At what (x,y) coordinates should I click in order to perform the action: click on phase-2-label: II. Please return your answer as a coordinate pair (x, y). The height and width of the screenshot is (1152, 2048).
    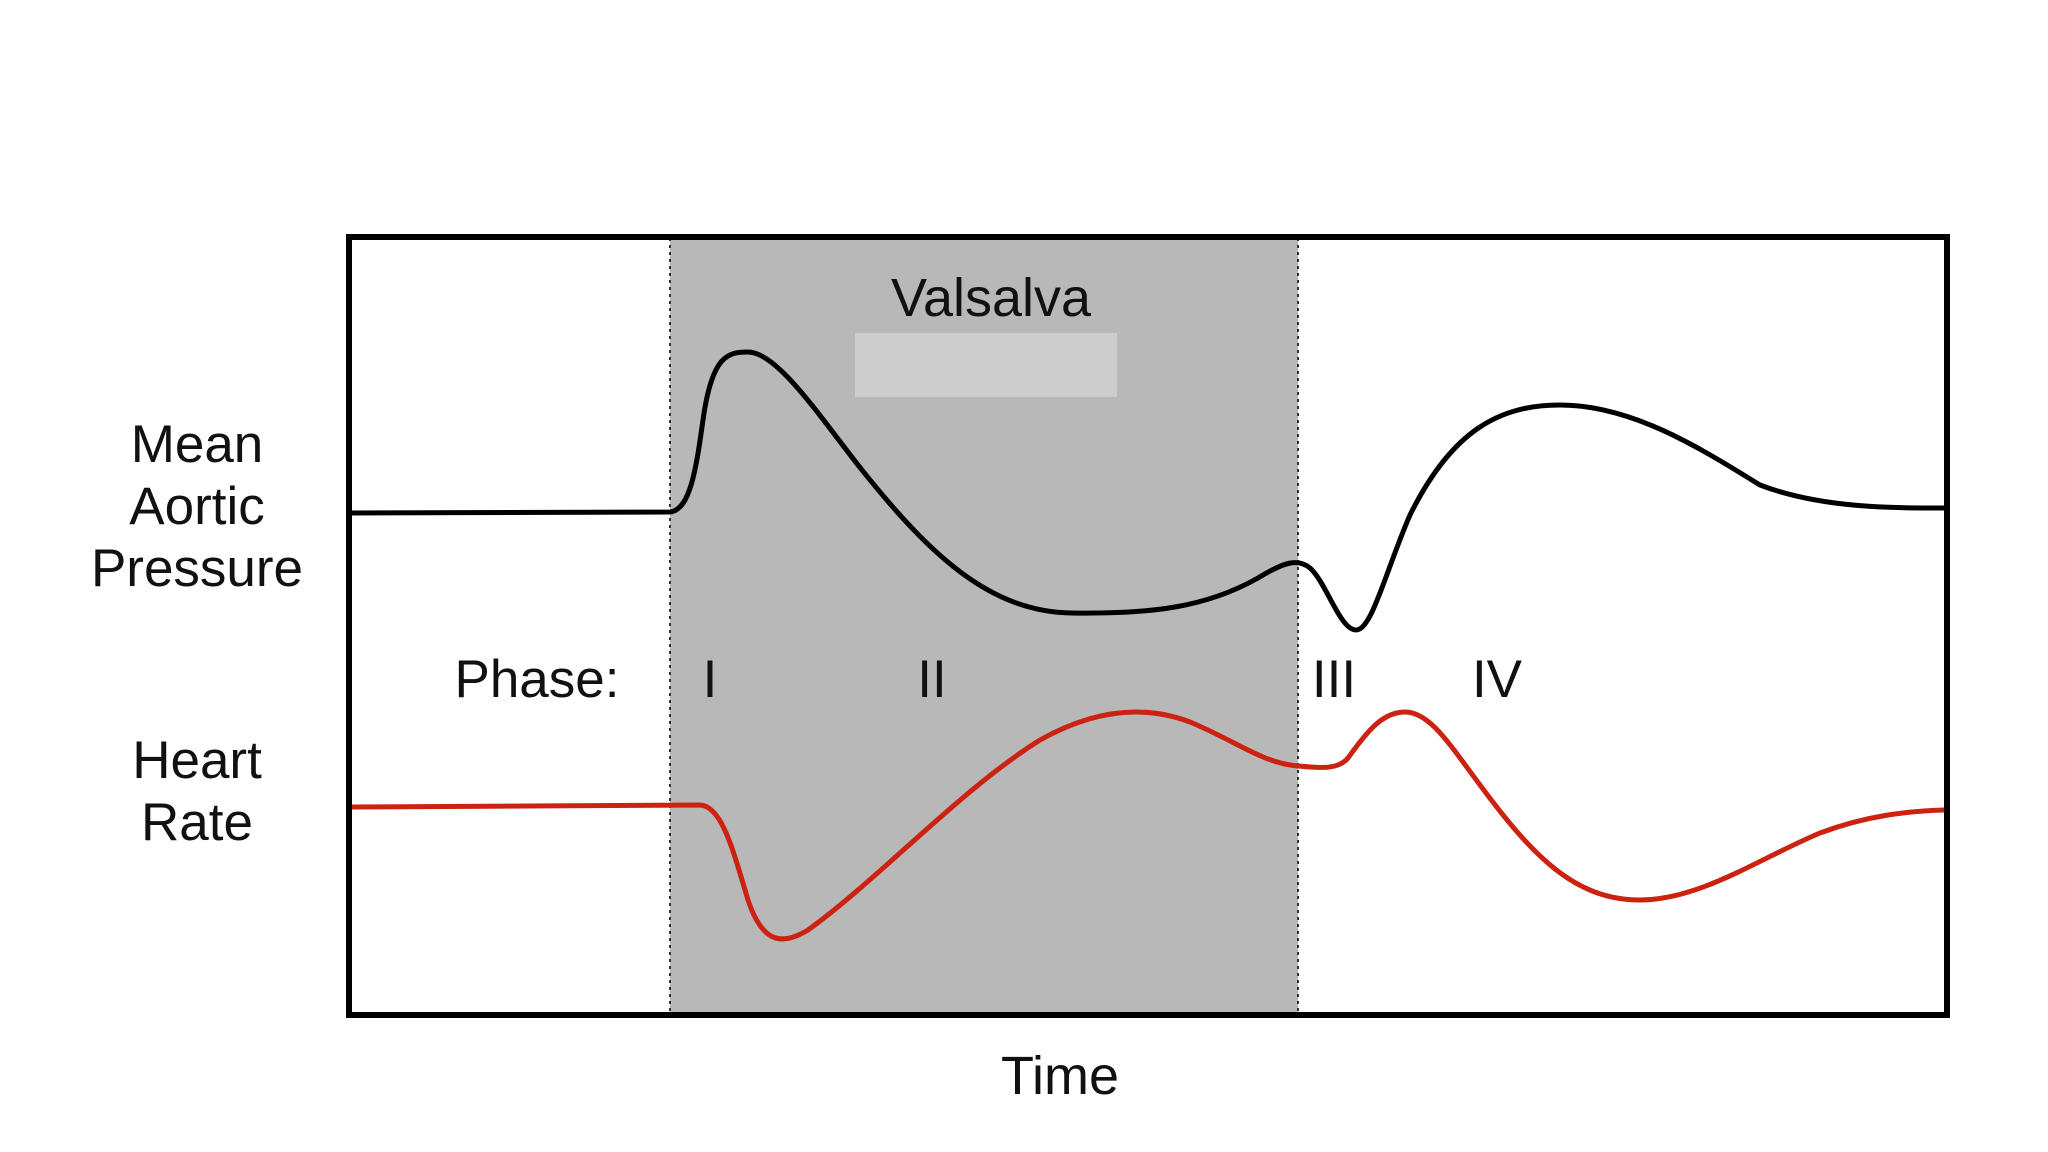
    Looking at the image, I should click on (931, 679).